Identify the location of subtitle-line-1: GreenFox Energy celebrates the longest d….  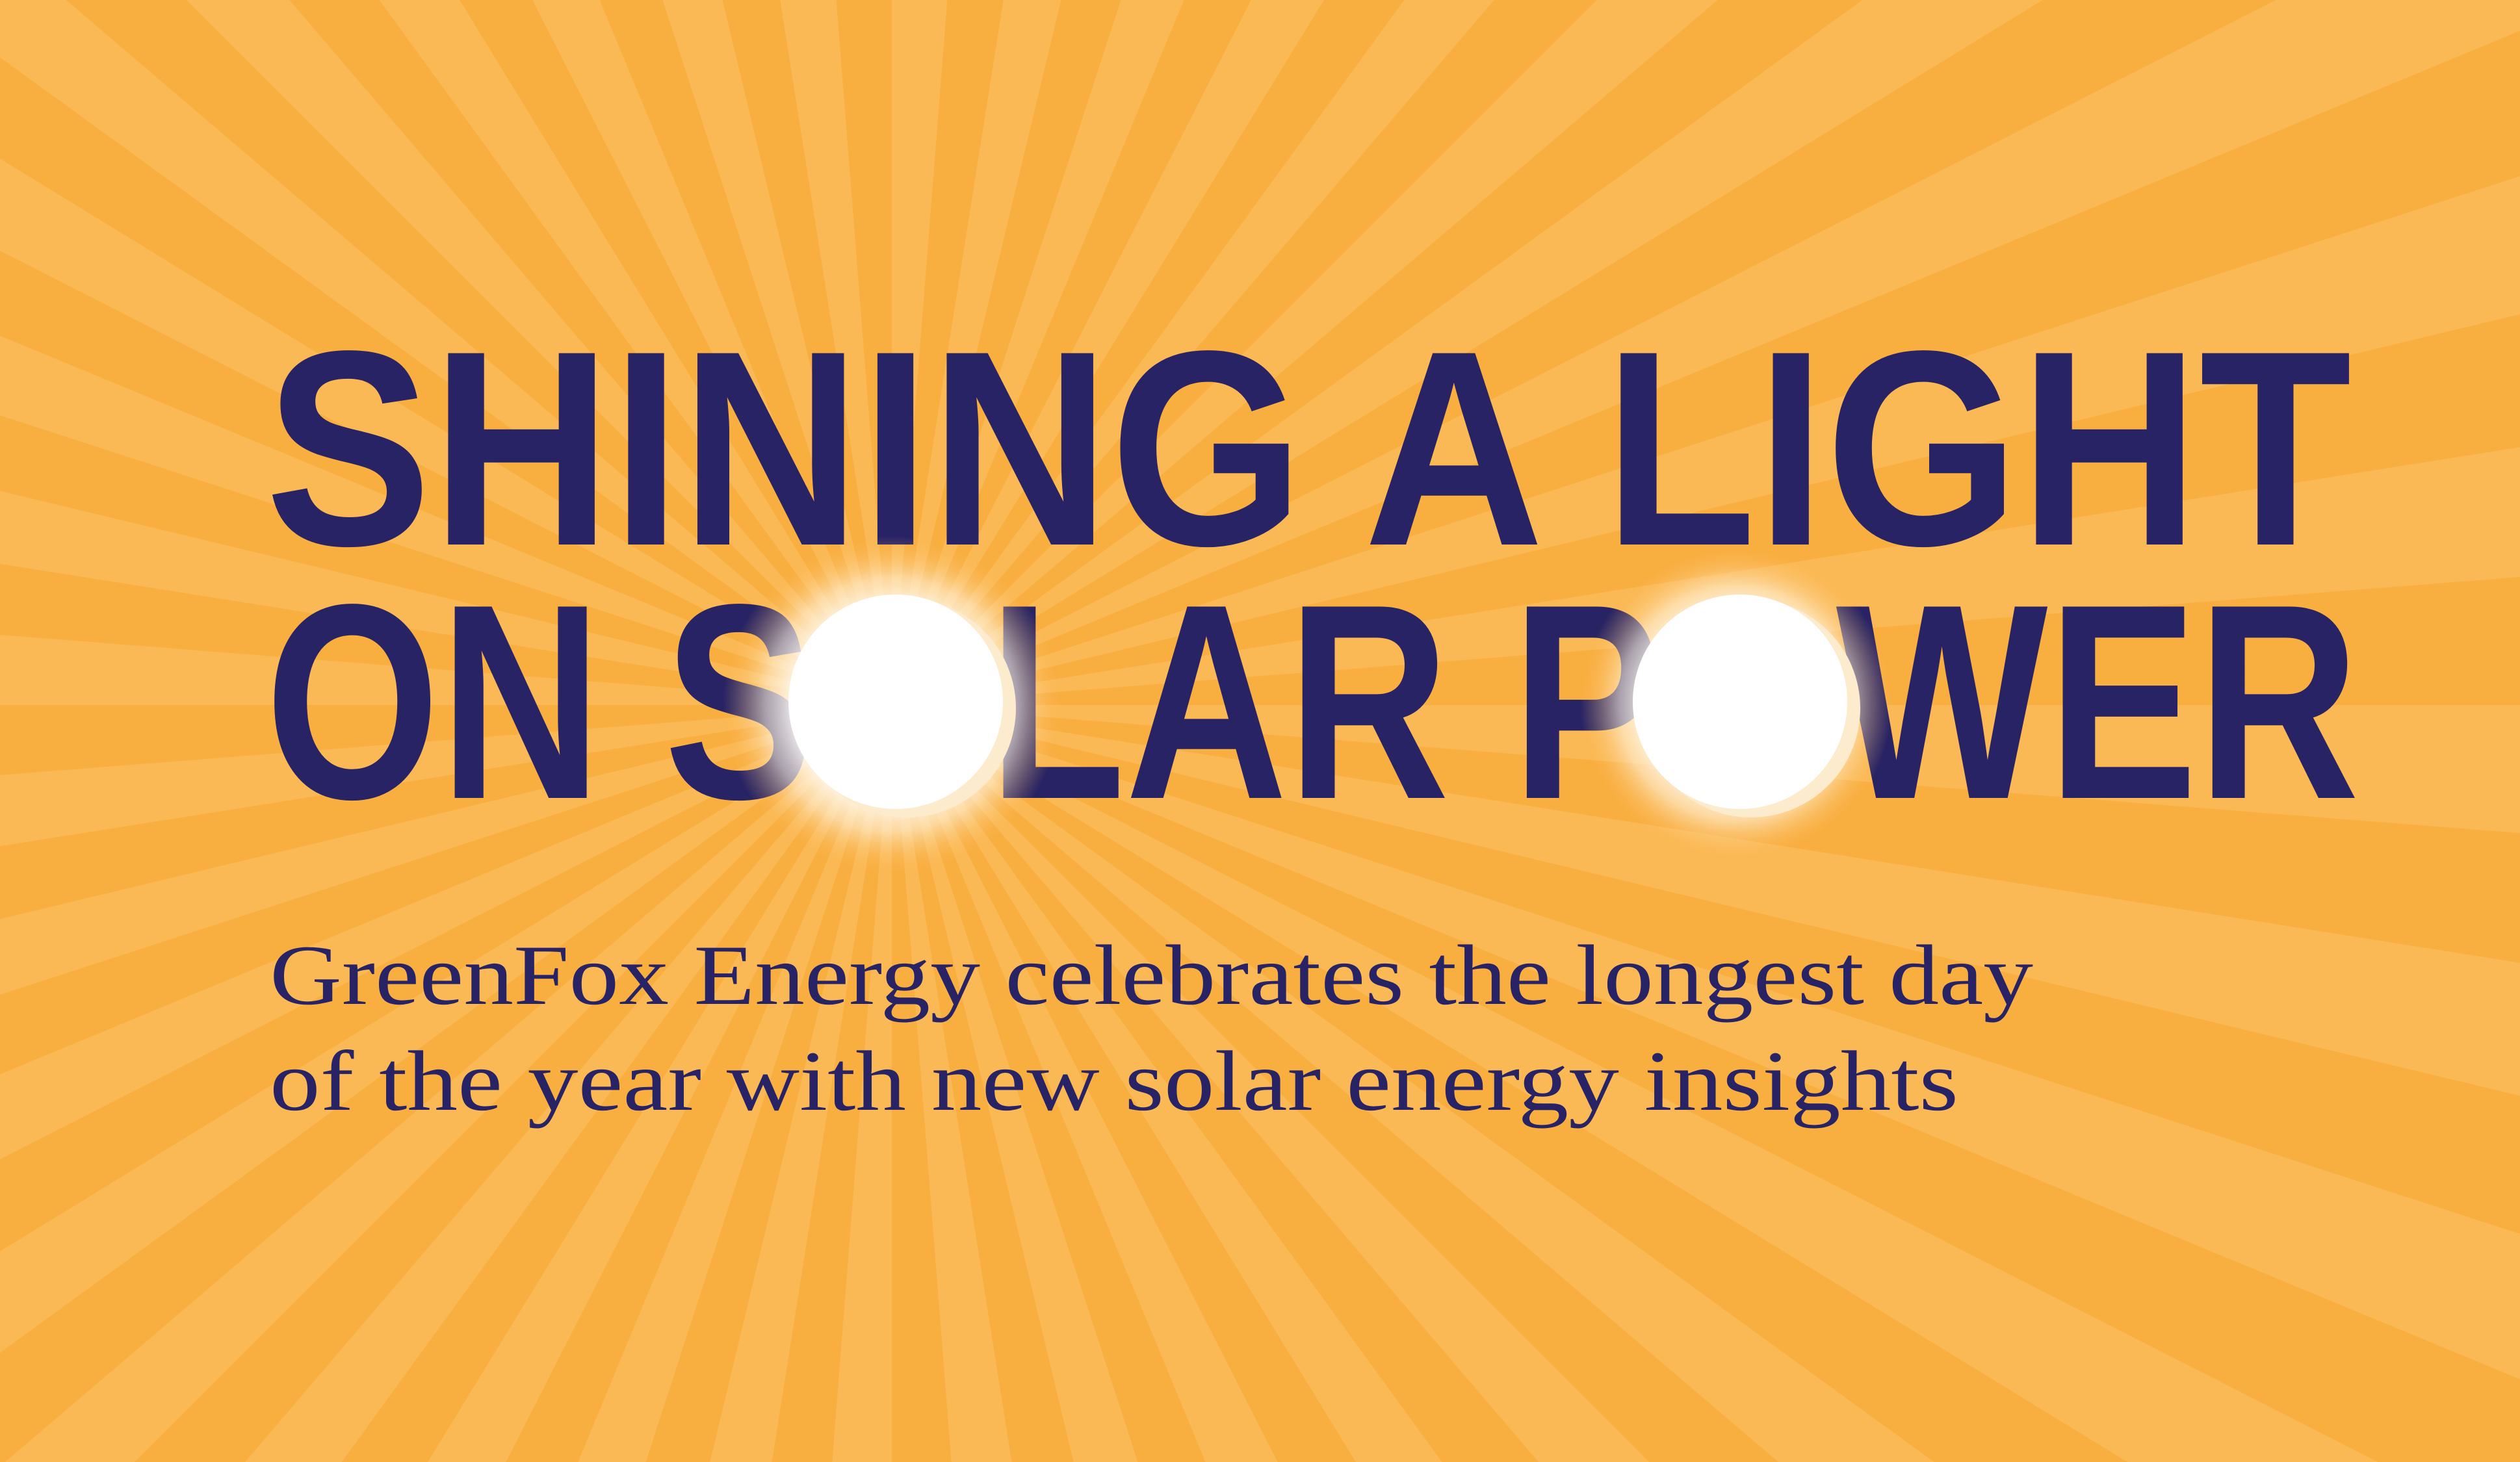
(1151, 975).